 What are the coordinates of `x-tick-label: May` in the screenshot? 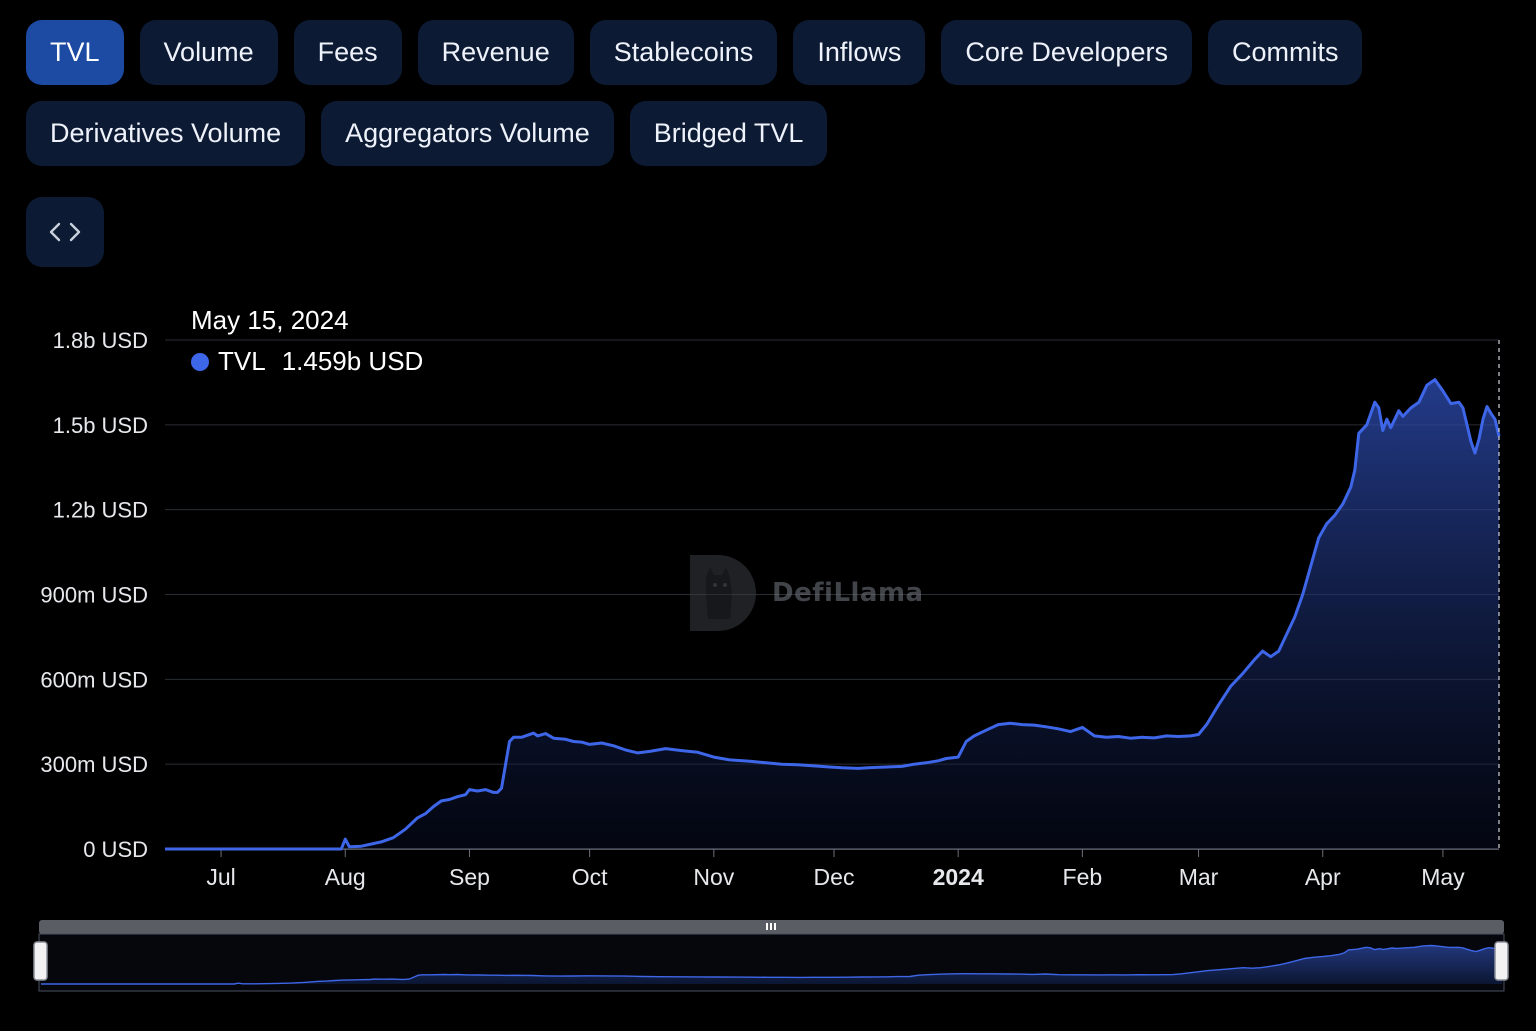 It's located at (1443, 877).